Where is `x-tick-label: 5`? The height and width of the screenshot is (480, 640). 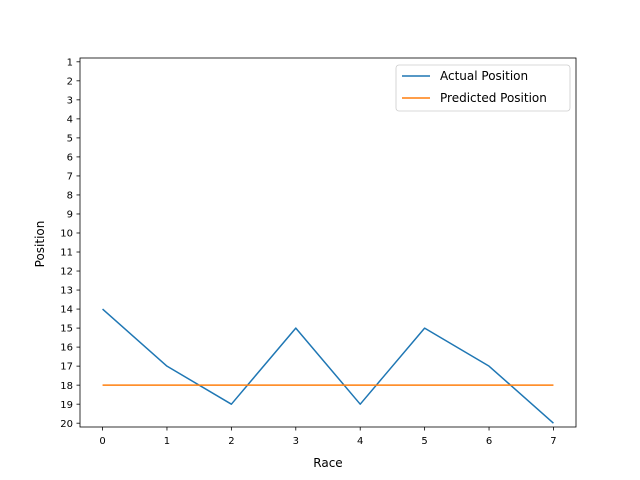
x-tick-label: 5 is located at coordinates (424, 441).